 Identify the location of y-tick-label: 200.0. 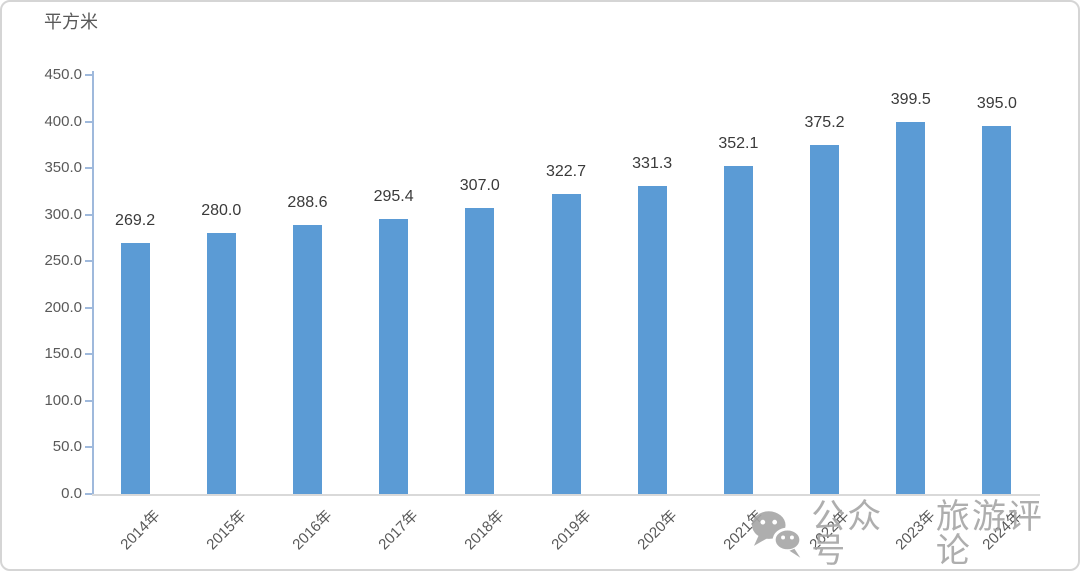
(63, 307).